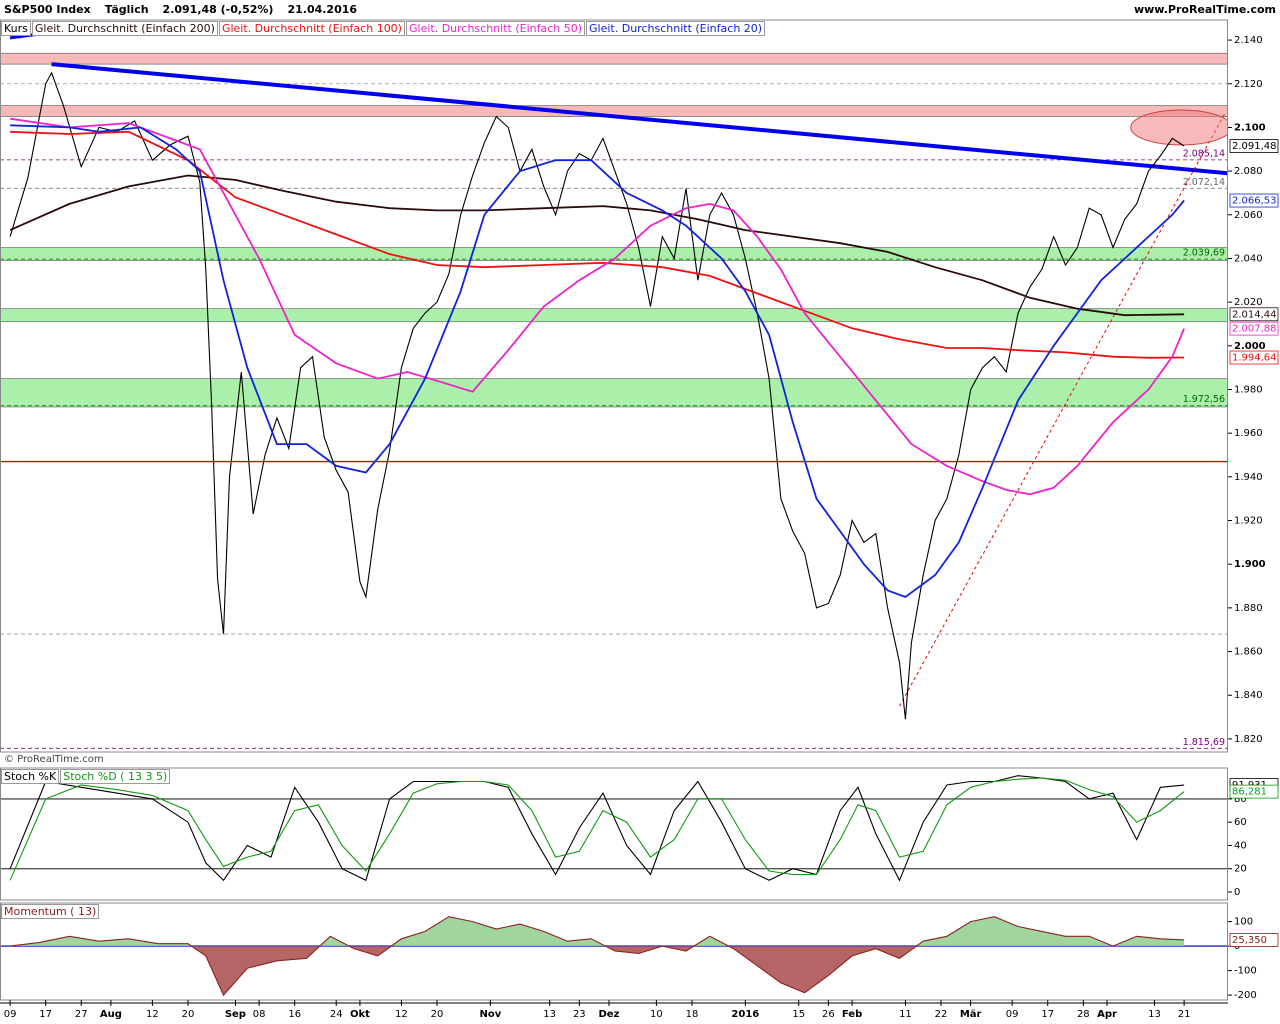  I want to click on legend: Momentum ( 13), so click(50, 911).